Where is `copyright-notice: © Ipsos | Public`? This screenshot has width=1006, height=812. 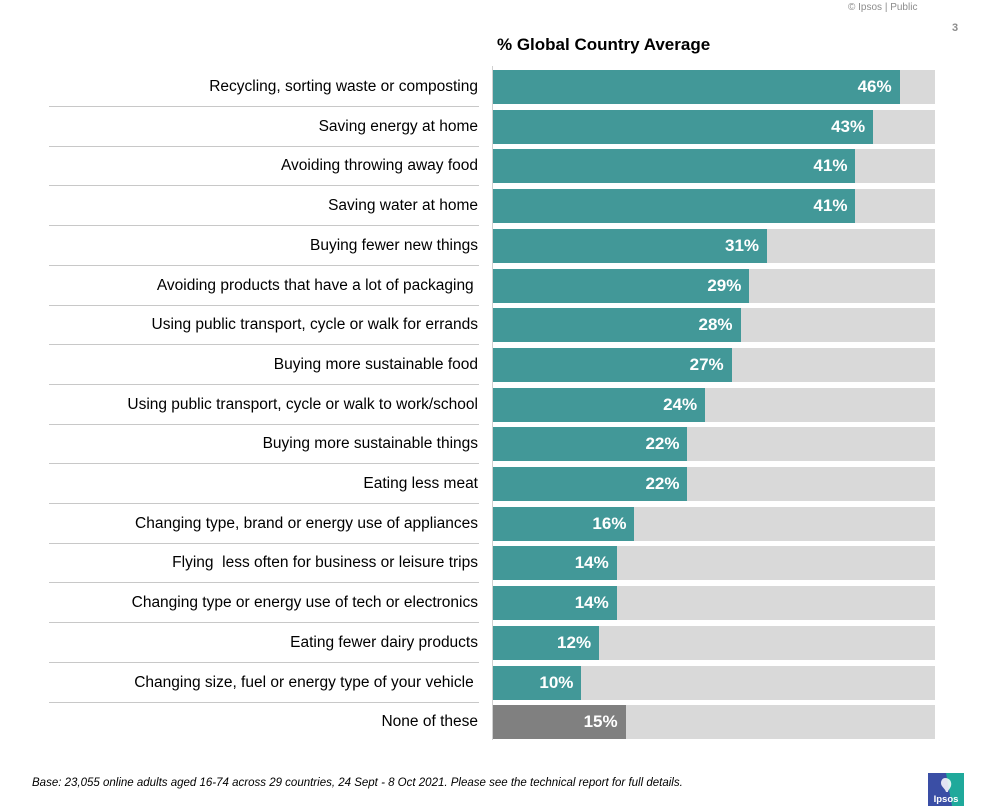 copyright-notice: © Ipsos | Public is located at coordinates (883, 7).